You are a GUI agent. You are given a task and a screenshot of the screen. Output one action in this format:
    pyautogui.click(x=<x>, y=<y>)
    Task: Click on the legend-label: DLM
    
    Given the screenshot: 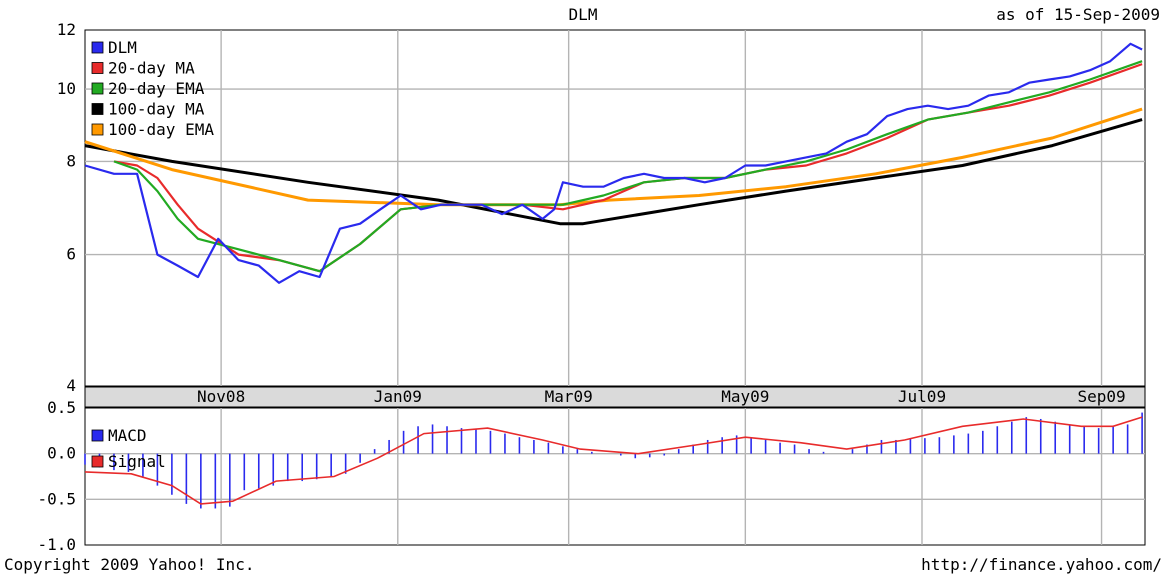 What is the action you would take?
    pyautogui.click(x=122, y=47)
    